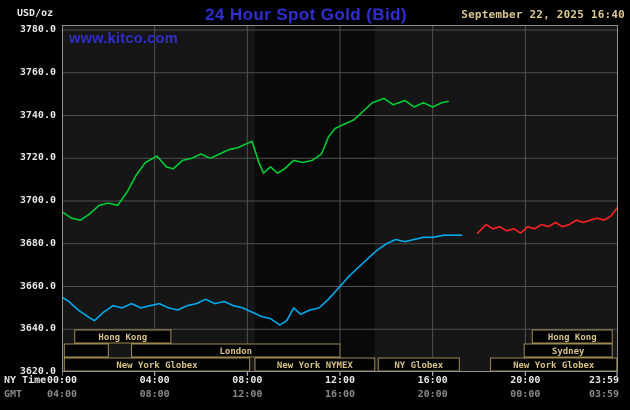 This screenshot has height=410, width=630. What do you see at coordinates (525, 394) in the screenshot?
I see `x-axis-label-gmt: 00:00` at bounding box center [525, 394].